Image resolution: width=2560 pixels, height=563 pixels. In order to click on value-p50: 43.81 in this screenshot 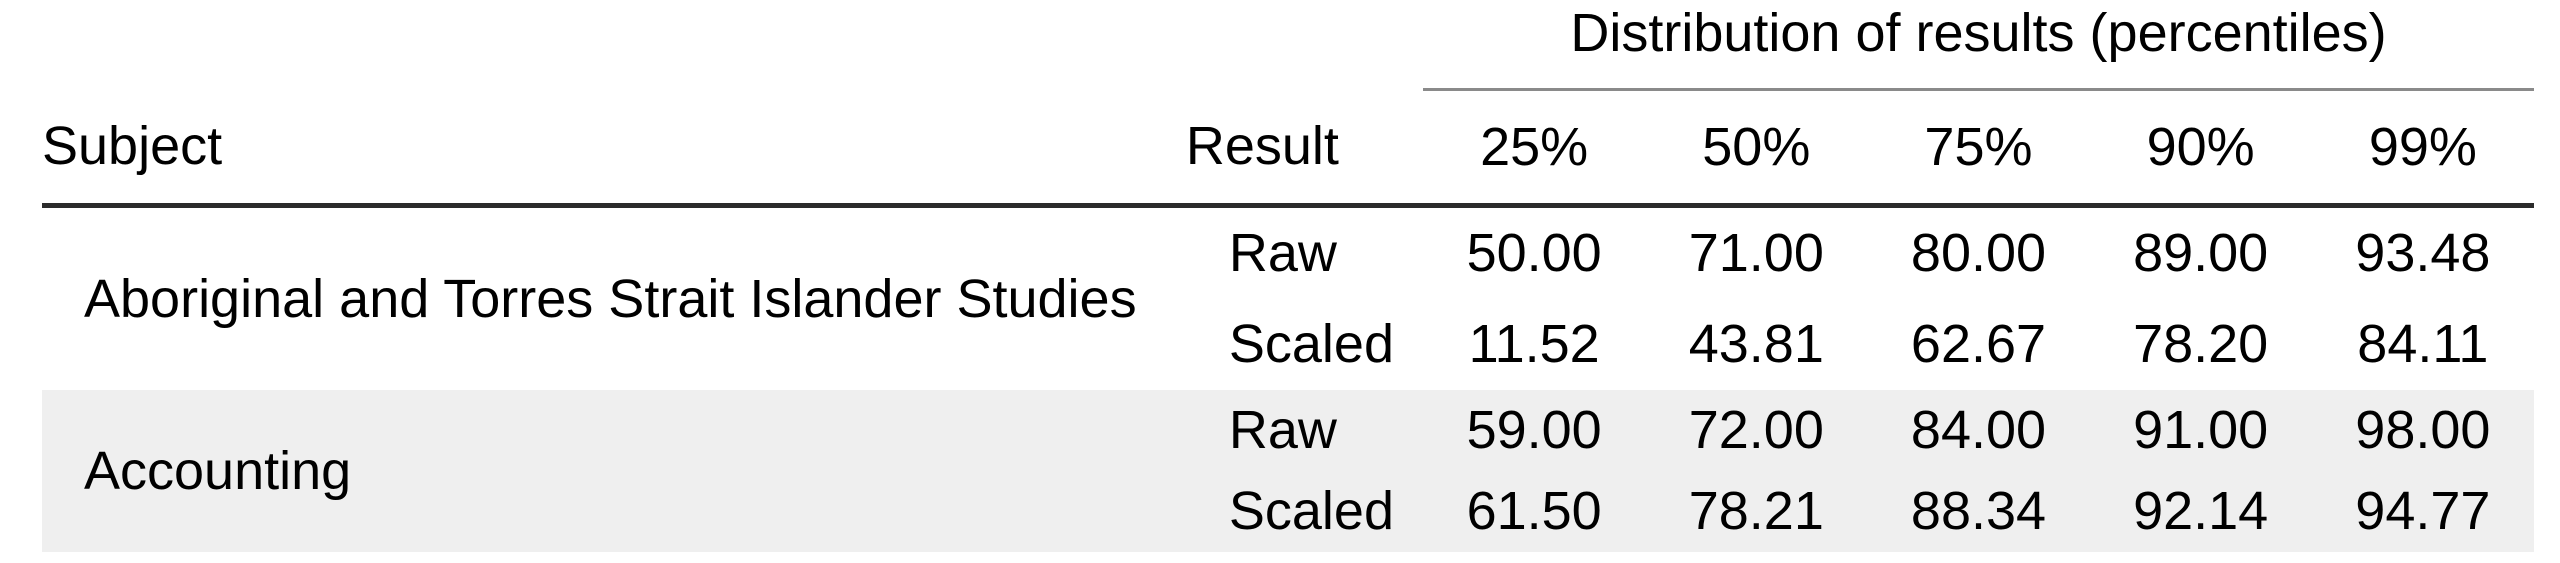, I will do `click(1756, 343)`.